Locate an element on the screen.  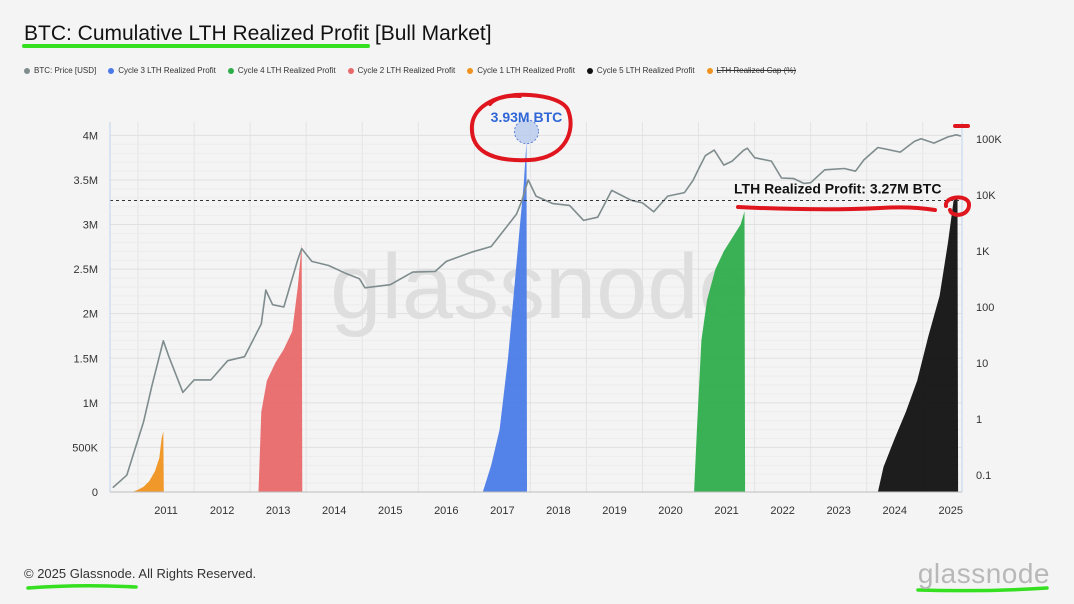
legend-item: Cycle 2 LTH Realized Profit is located at coordinates (401, 70).